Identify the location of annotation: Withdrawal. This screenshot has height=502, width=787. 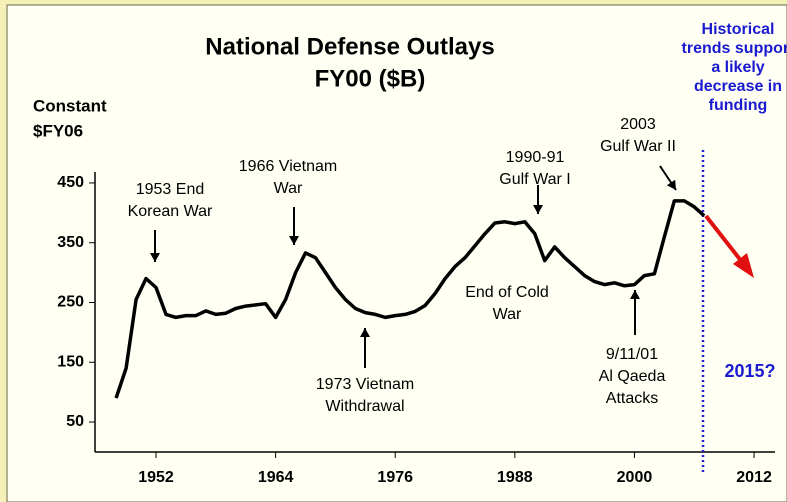
(364, 406).